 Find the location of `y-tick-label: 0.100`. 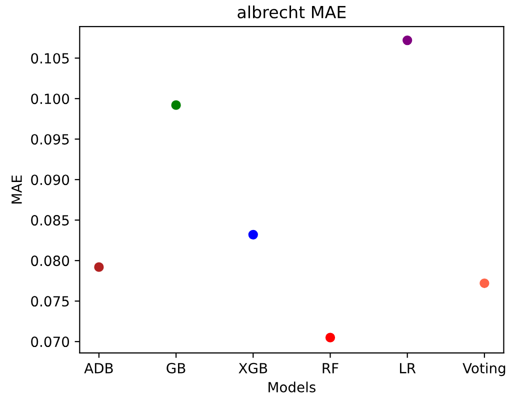

y-tick-label: 0.100 is located at coordinates (50, 99).